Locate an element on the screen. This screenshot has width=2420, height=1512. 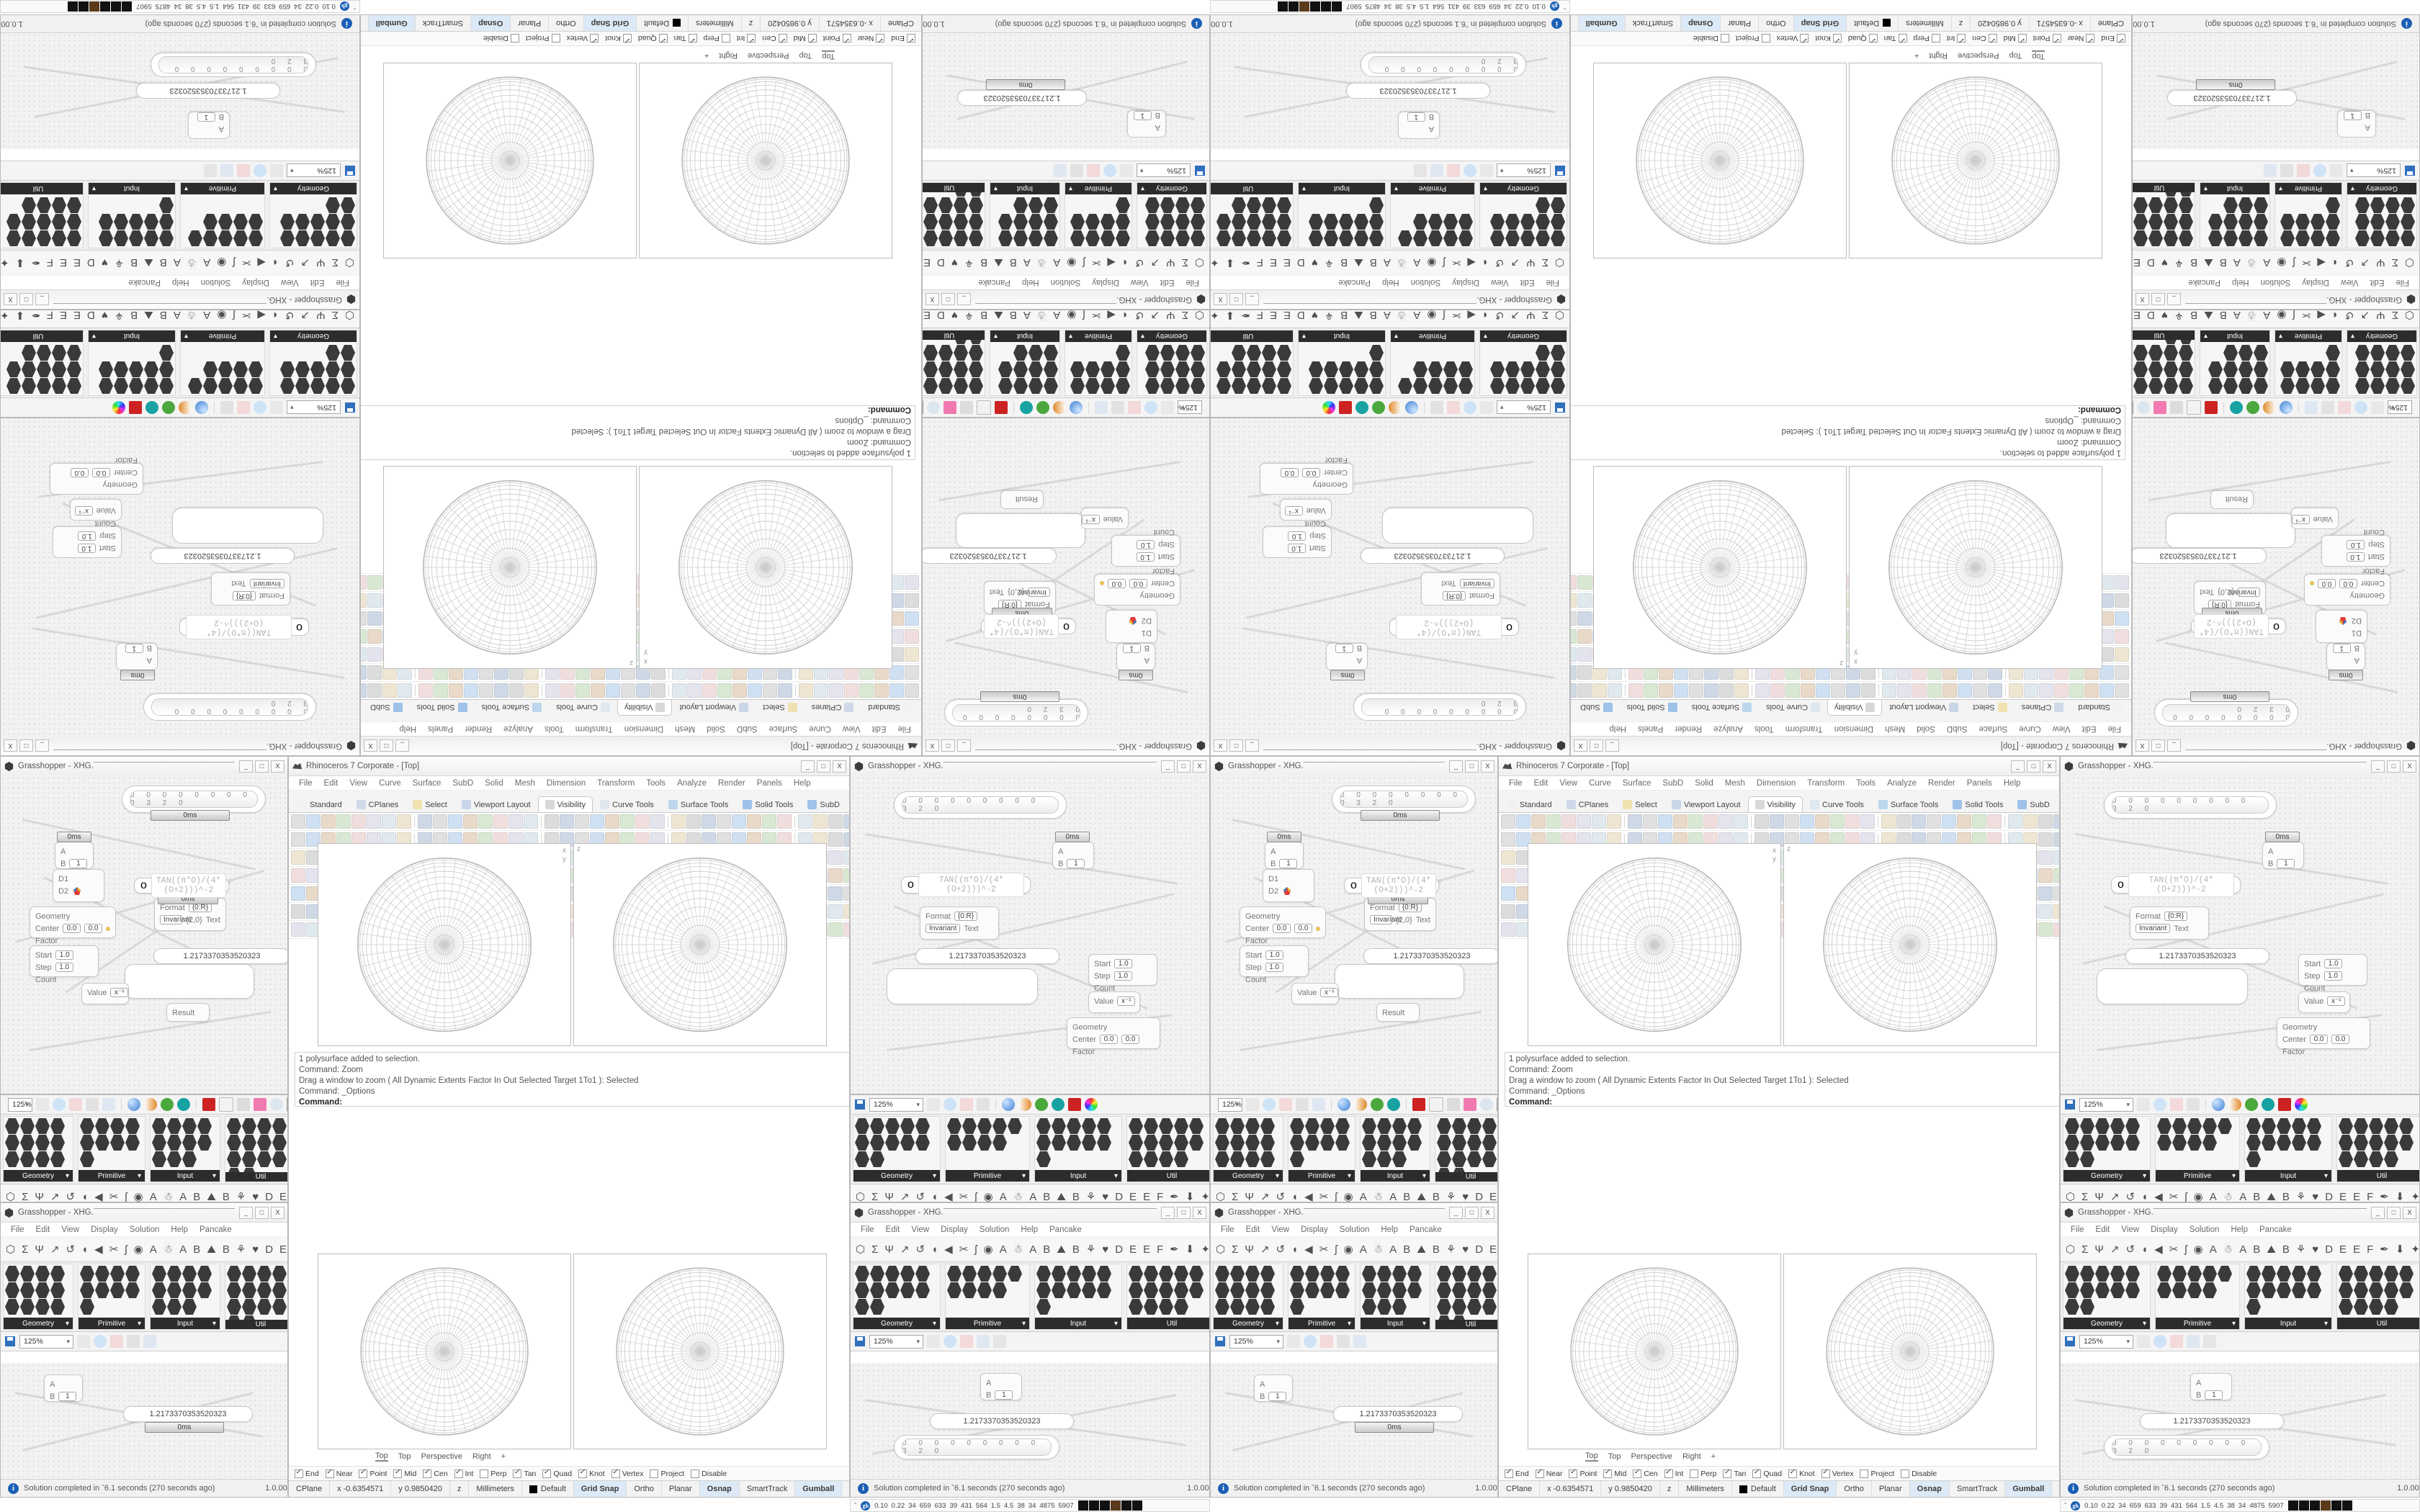
gh-ribbon-tab-5: ◖ is located at coordinates (275, 262).